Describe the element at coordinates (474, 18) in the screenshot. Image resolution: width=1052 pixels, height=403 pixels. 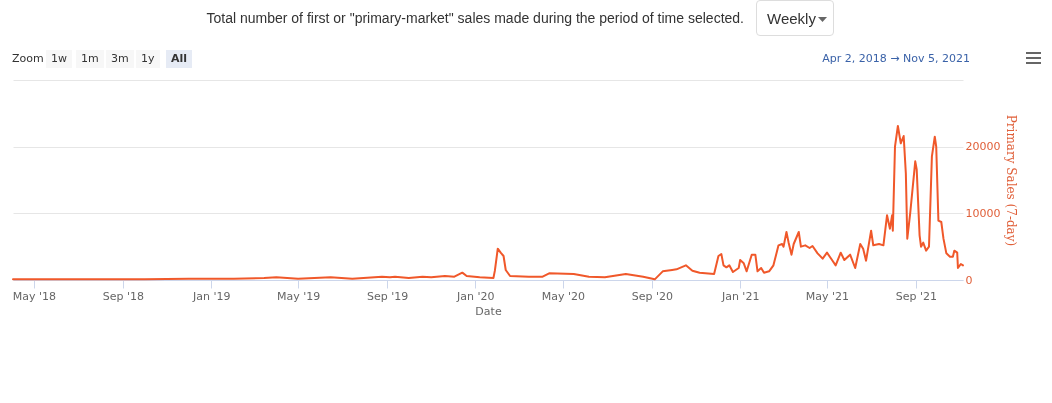
I see `chart-title: Total number of first or "primary-market" sales made during the period of time selected.` at that location.